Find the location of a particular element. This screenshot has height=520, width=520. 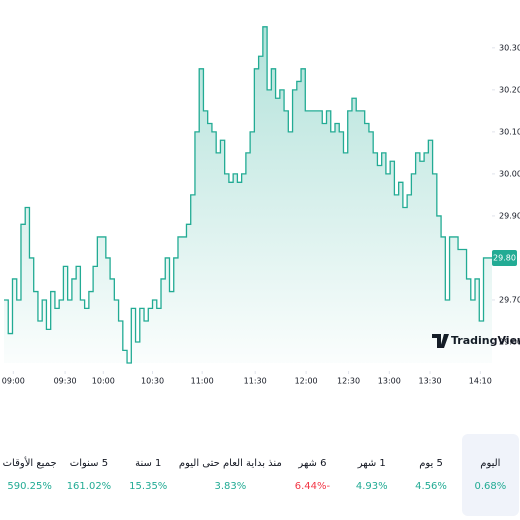

period-change: 590.25% is located at coordinates (29, 486).